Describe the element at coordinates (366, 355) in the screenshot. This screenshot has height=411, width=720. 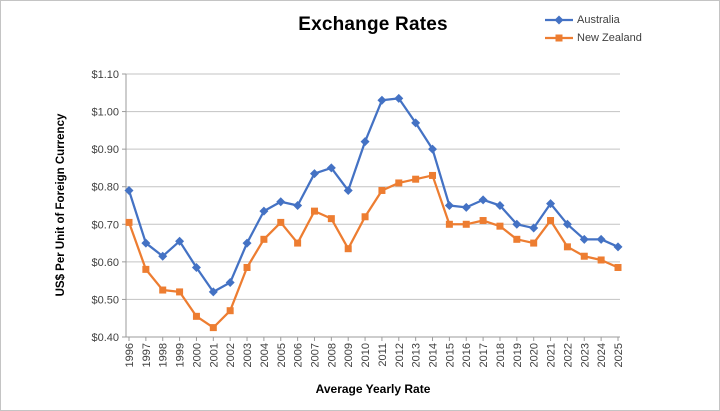
I see `x-axis-tick-label: 2010` at that location.